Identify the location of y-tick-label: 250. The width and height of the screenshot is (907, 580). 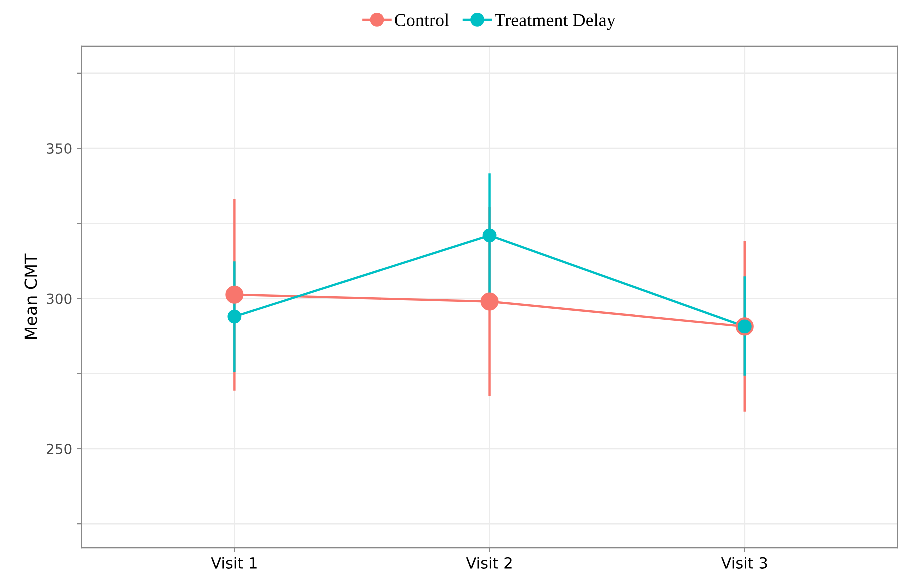
(59, 449).